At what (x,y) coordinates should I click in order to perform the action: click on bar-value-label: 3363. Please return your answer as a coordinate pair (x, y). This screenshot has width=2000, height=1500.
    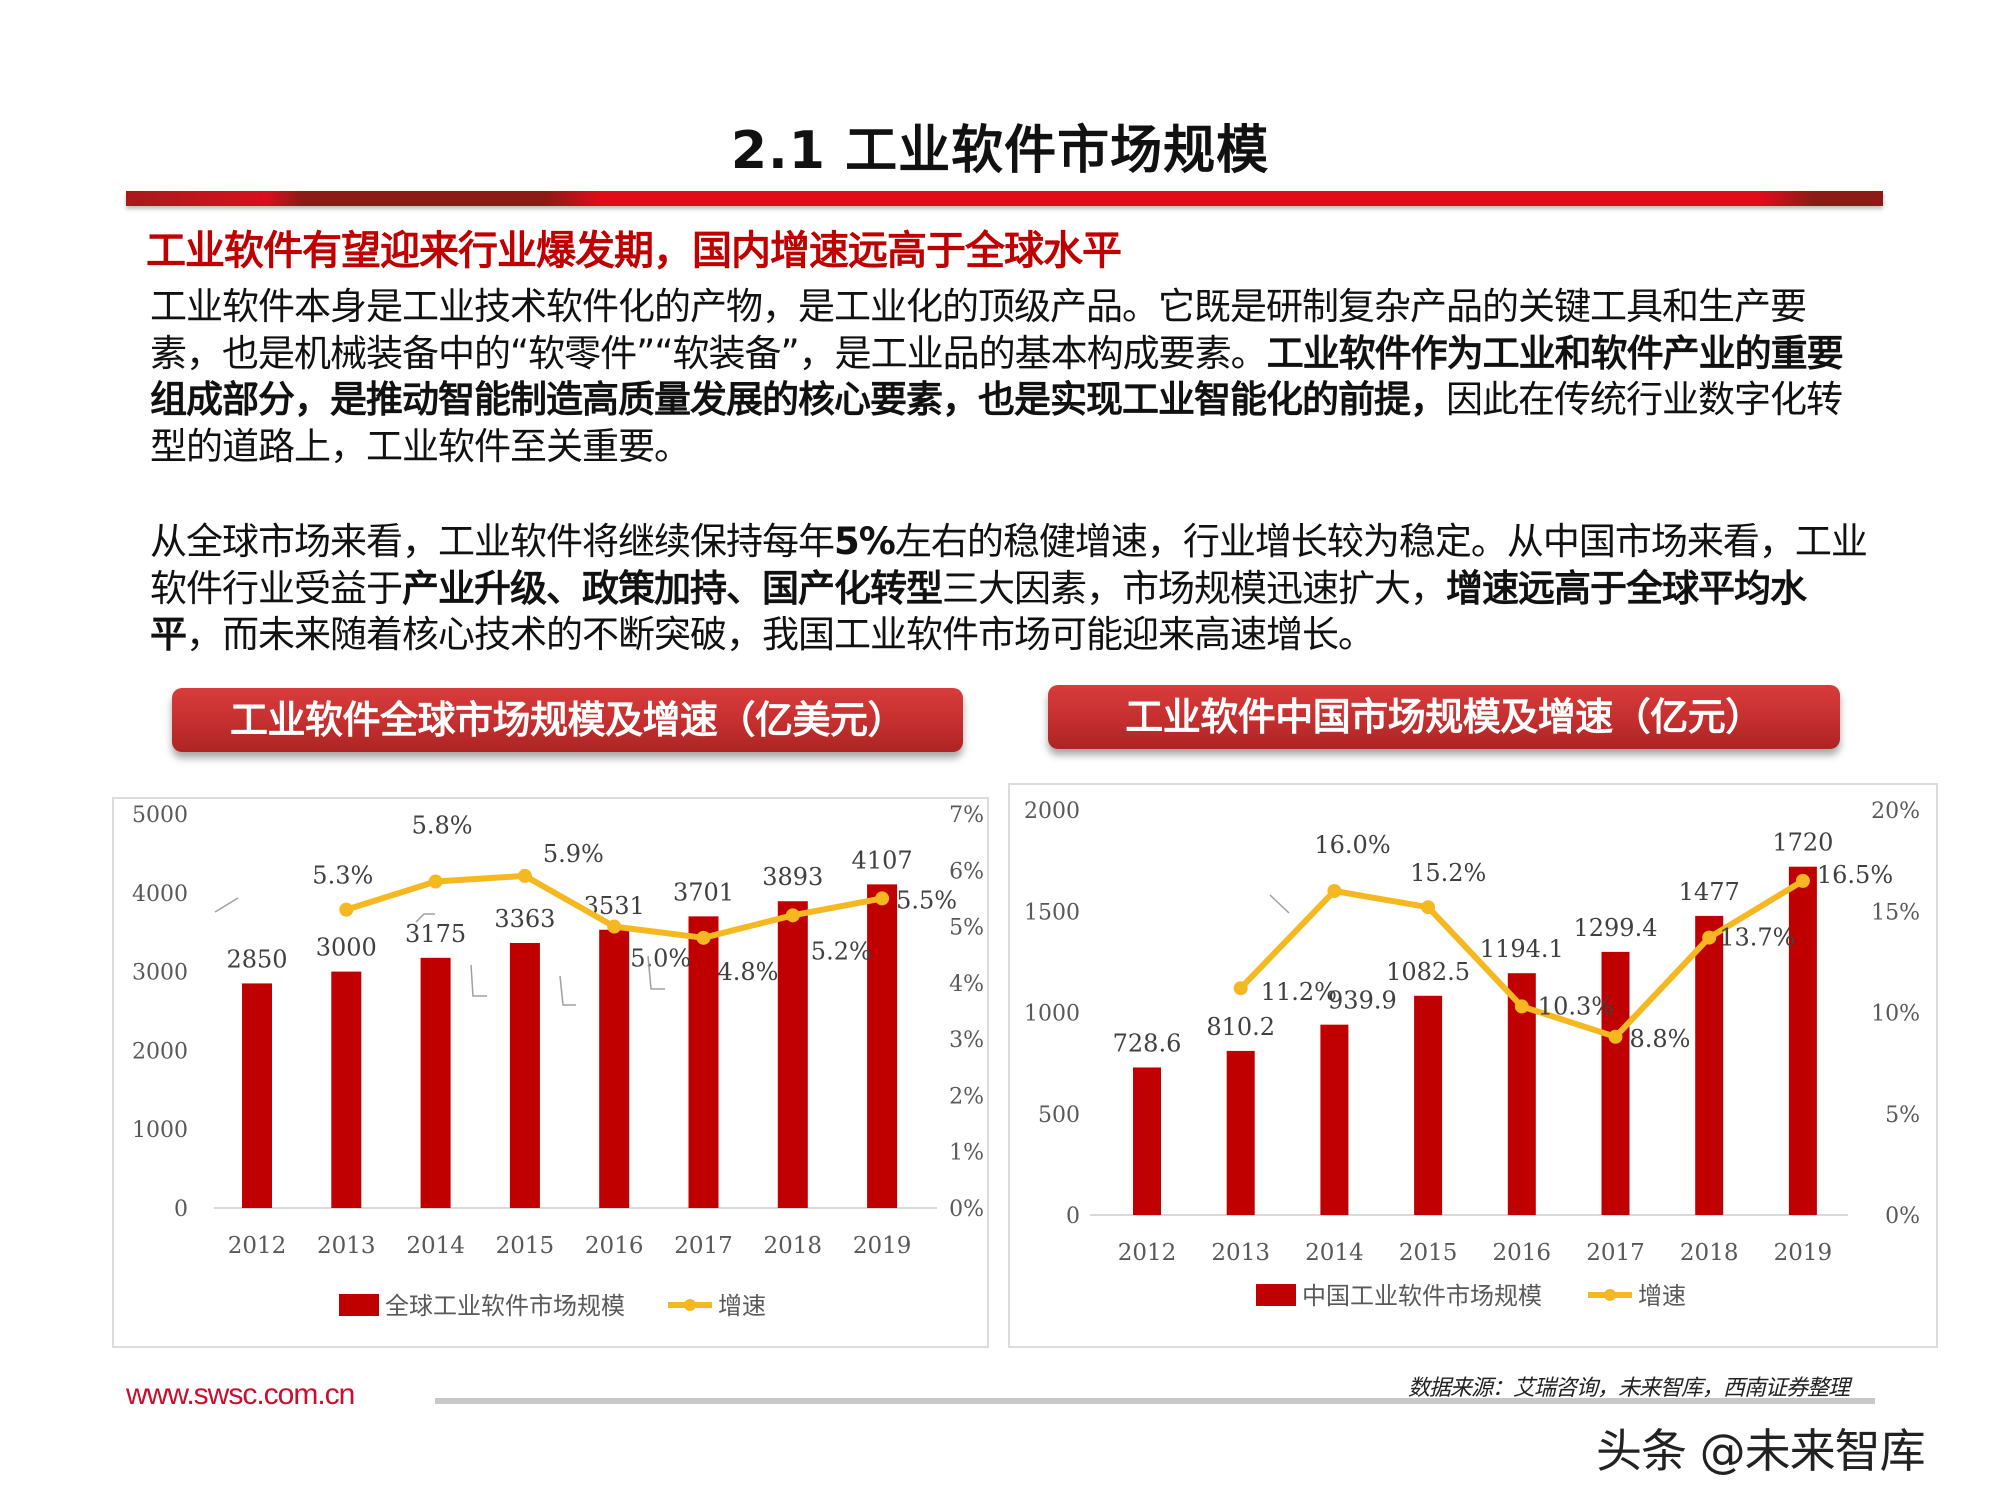
    Looking at the image, I should click on (524, 919).